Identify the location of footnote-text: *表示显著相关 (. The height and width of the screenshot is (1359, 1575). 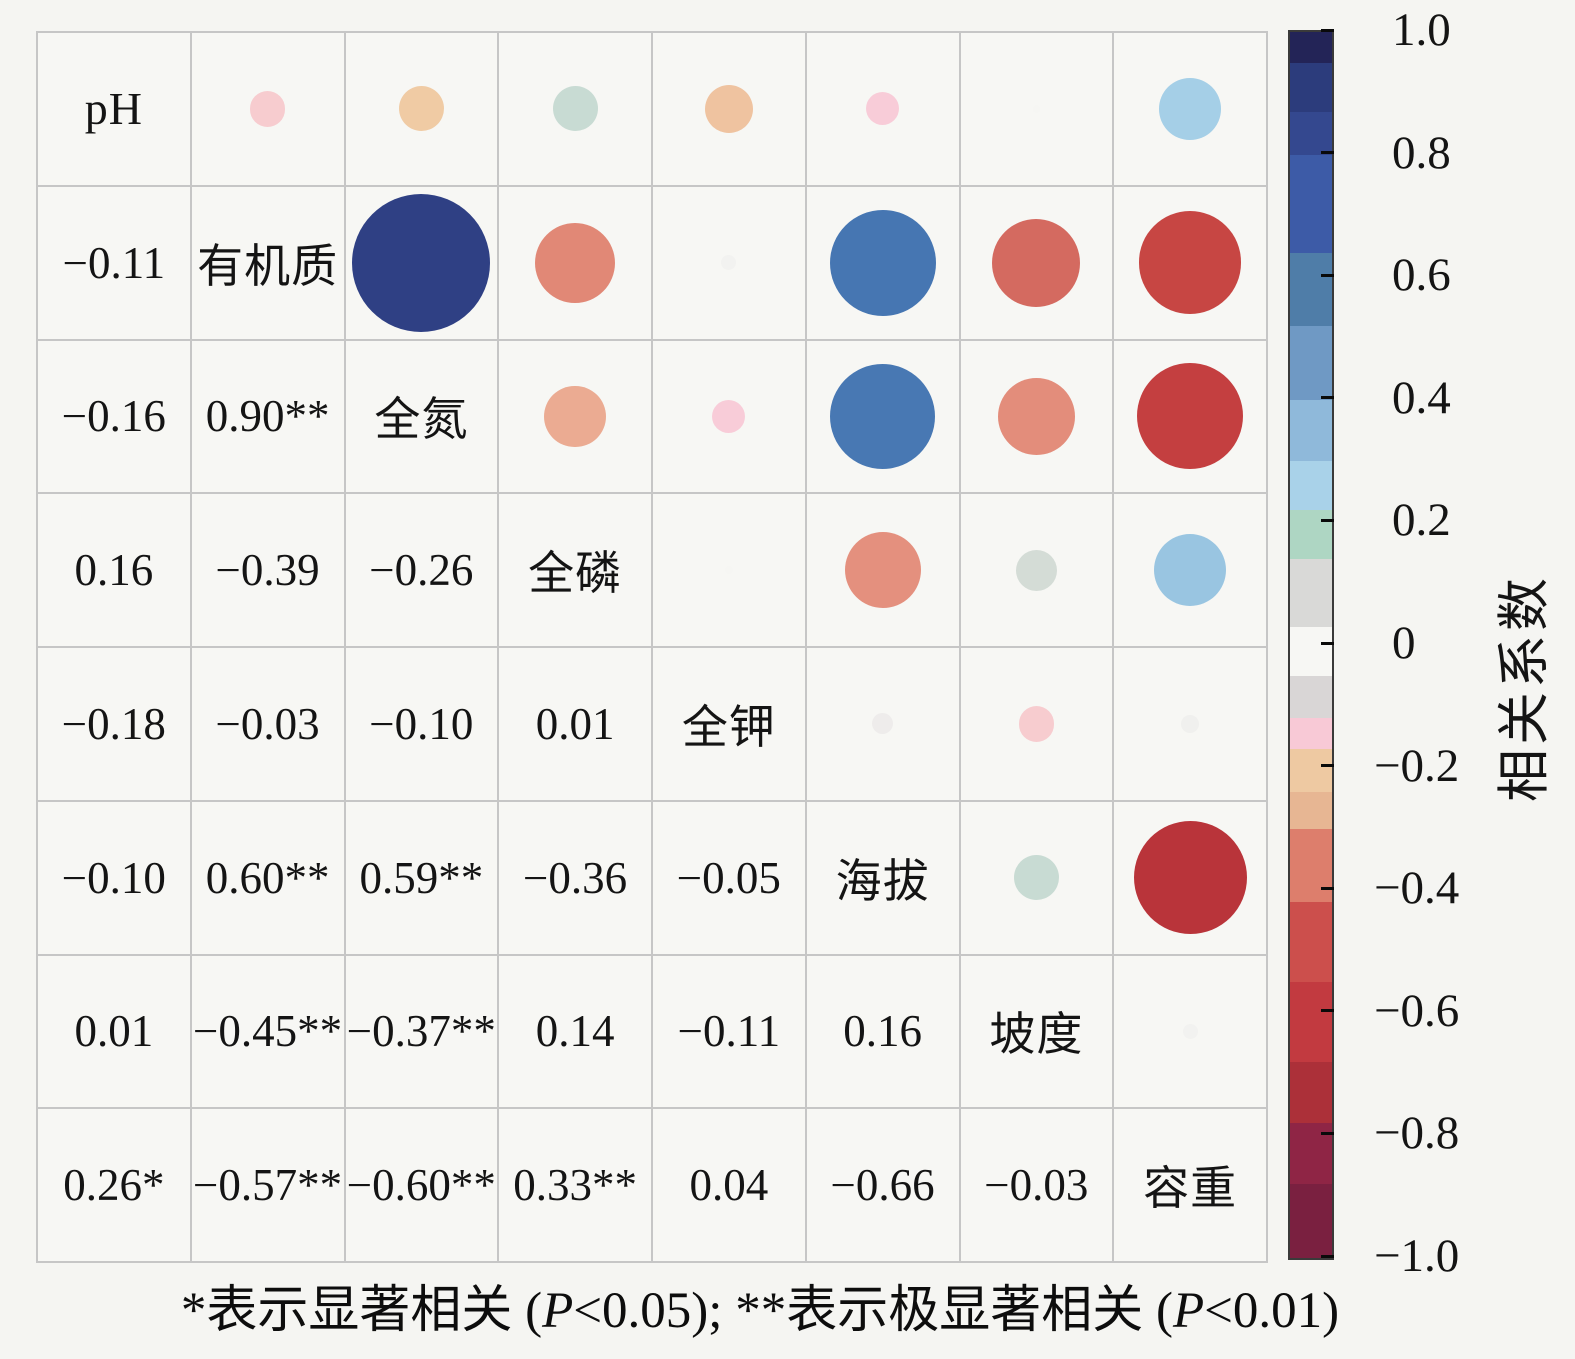
(361, 1311).